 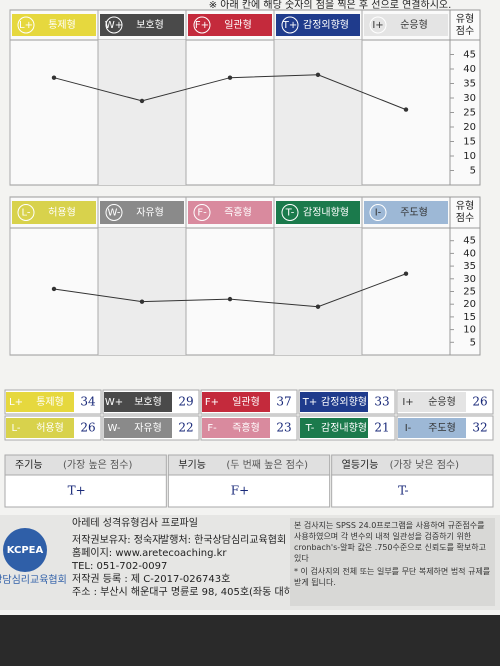 I want to click on function-label: 주기능, so click(x=29, y=465).